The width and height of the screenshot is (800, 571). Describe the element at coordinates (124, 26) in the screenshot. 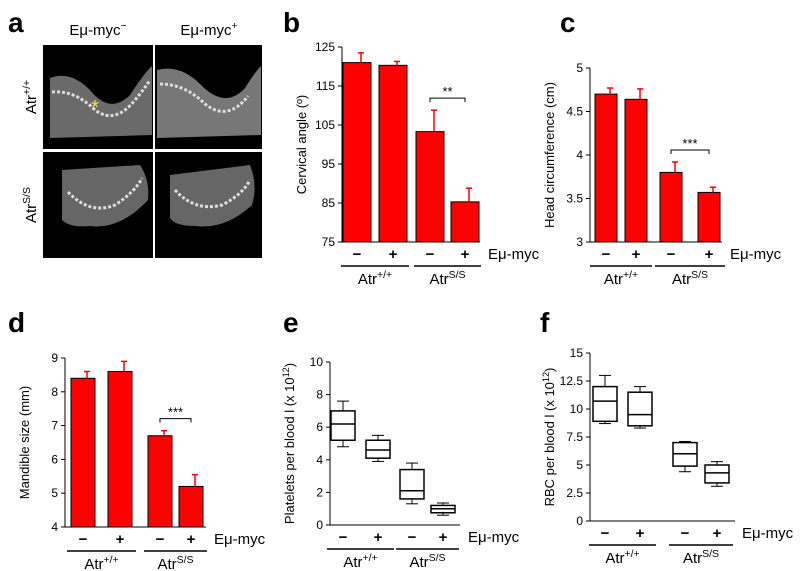

I see `superscript: −` at that location.